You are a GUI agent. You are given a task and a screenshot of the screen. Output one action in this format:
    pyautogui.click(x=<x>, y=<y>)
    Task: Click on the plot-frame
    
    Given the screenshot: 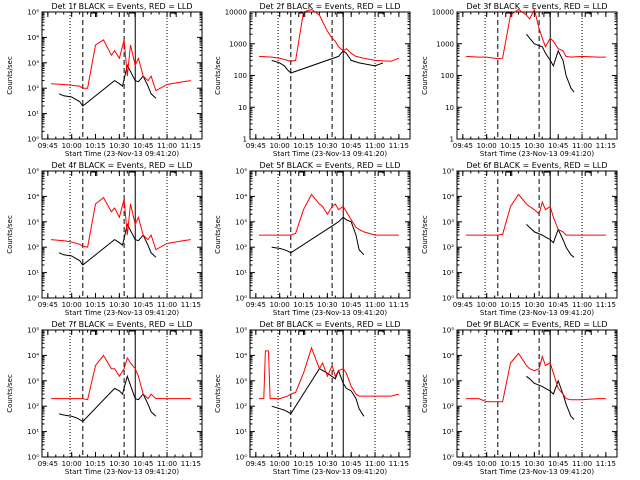 What is the action you would take?
    pyautogui.click(x=537, y=393)
    